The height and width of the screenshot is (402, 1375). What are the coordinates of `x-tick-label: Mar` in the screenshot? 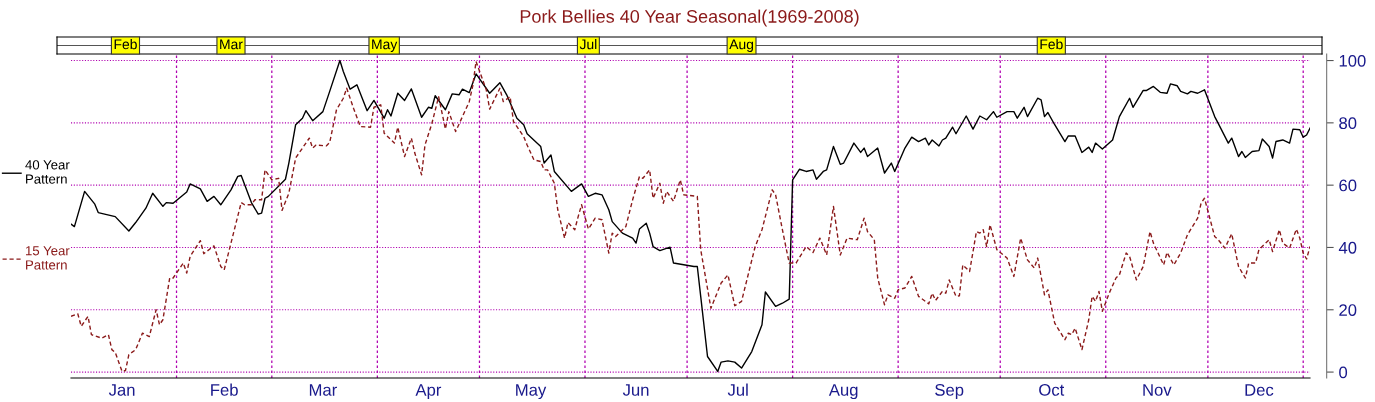 It's located at (323, 390).